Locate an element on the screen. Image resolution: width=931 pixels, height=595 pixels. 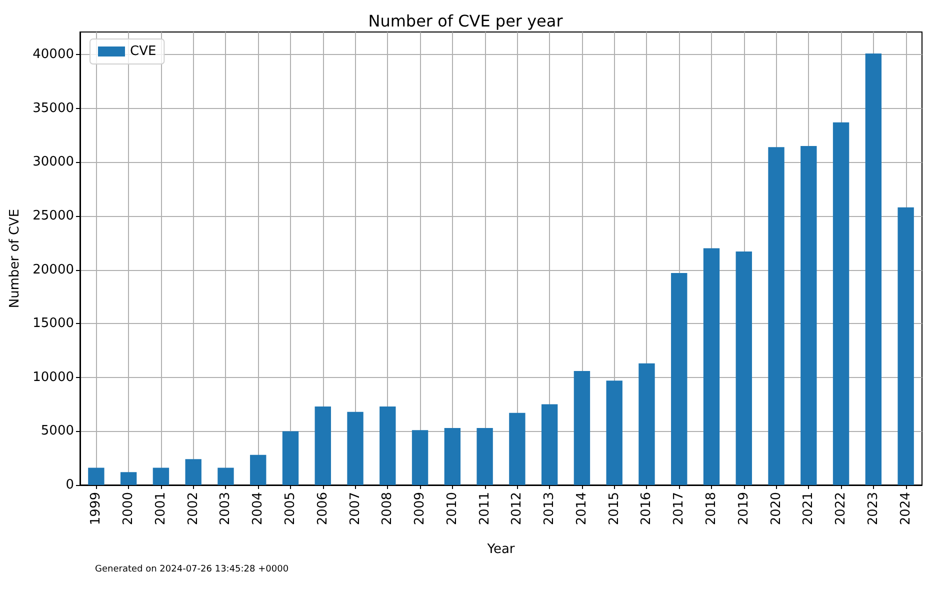
x-tick-label: 2012 is located at coordinates (517, 509).